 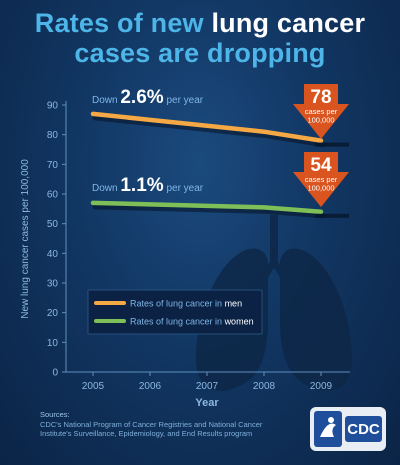 I want to click on legend-label: Rates of lung cancer in women, so click(x=192, y=322).